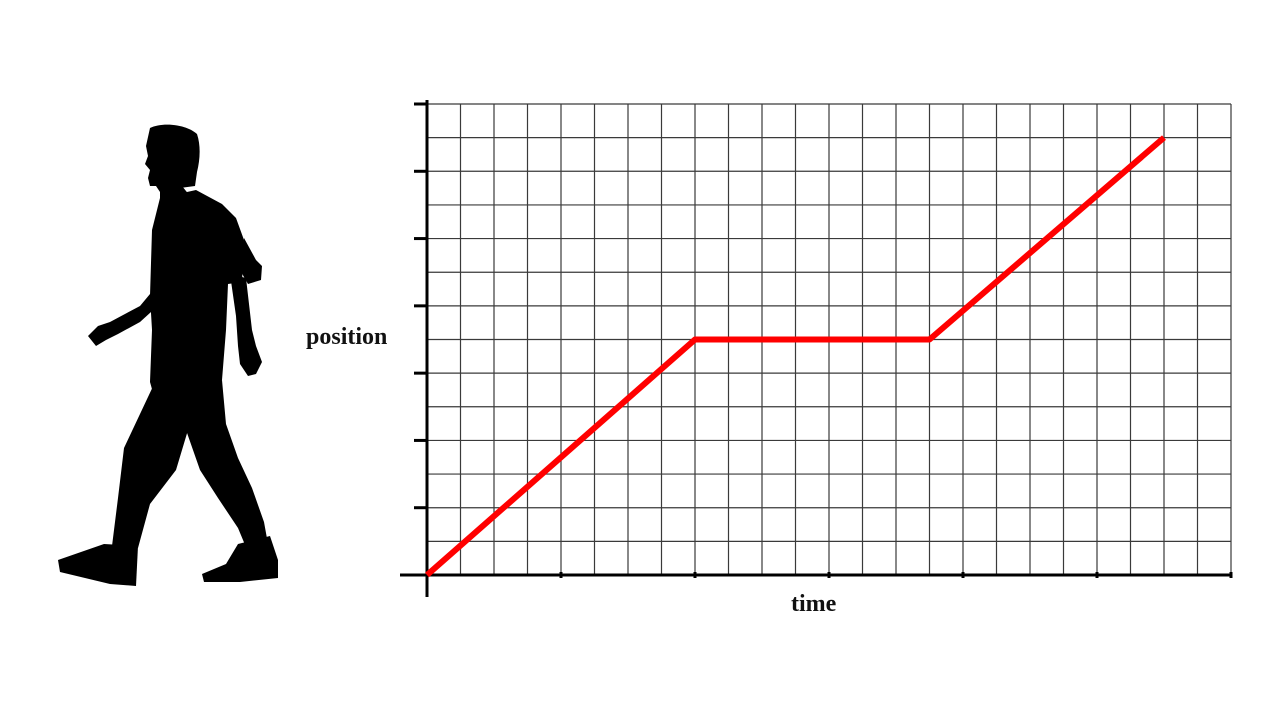 The image size is (1280, 720). What do you see at coordinates (347, 337) in the screenshot?
I see `y-axis-label: position` at bounding box center [347, 337].